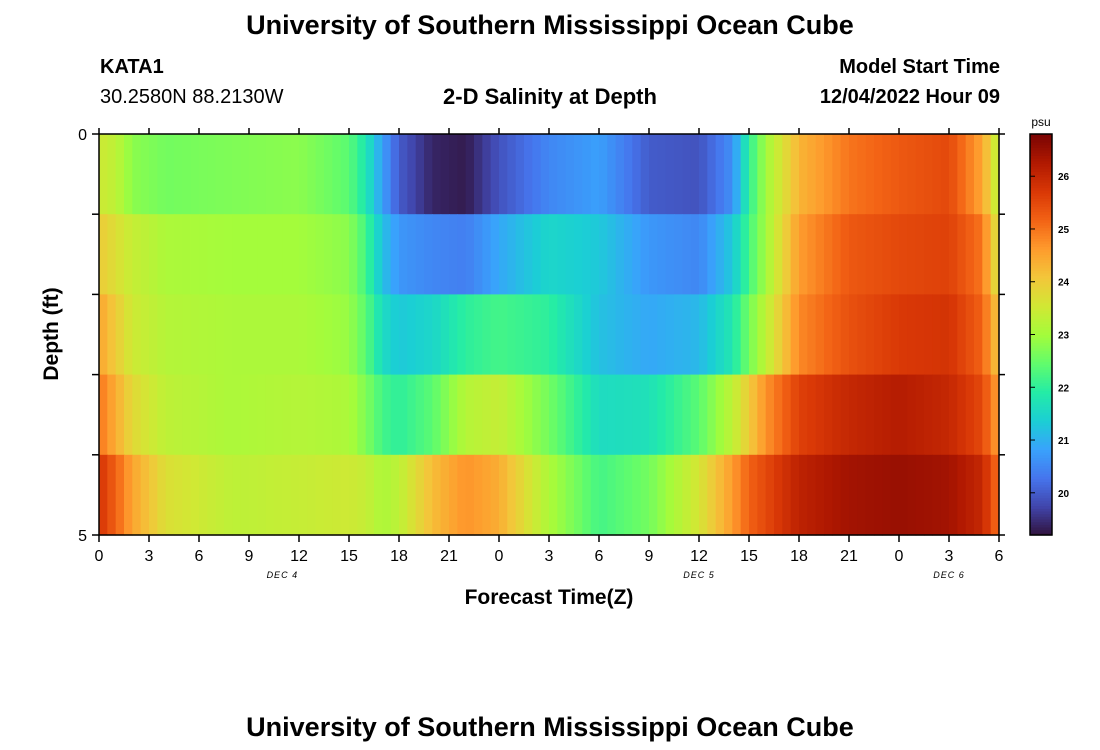 This screenshot has height=750, width=1100. Describe the element at coordinates (1064, 177) in the screenshot. I see `colorbar-tick-label: 26` at that location.